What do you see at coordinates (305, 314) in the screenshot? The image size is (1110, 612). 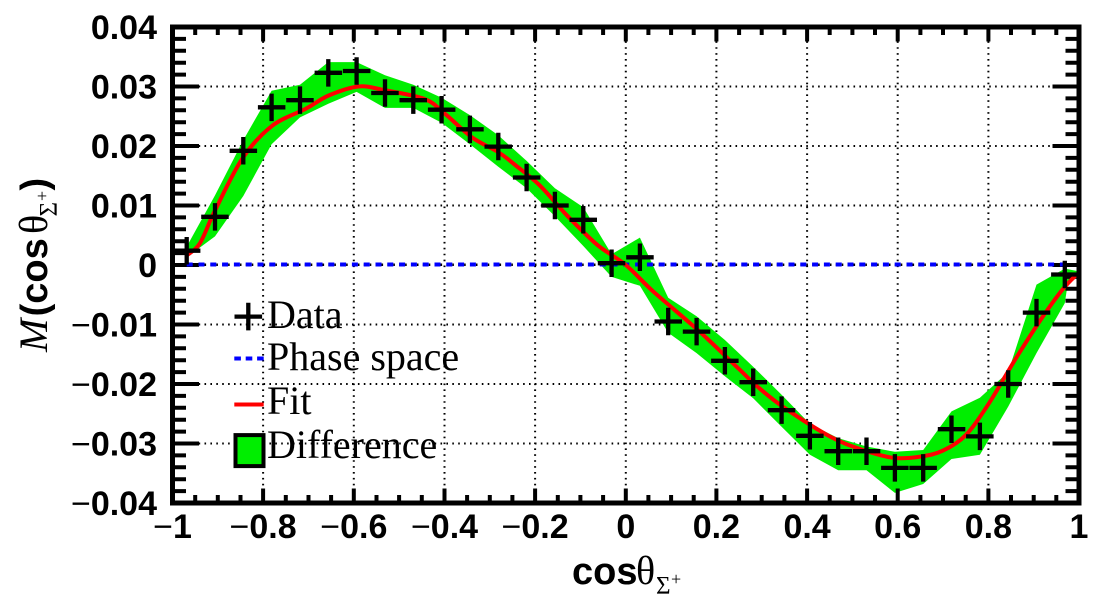 I see `svg-text: Data` at bounding box center [305, 314].